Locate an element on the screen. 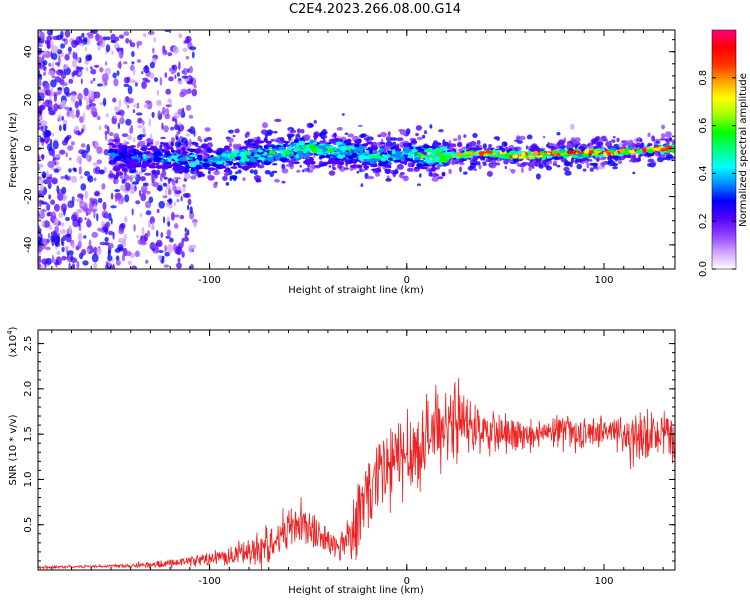 The image size is (750, 600). y-tick-label: 0.5 is located at coordinates (28, 525).